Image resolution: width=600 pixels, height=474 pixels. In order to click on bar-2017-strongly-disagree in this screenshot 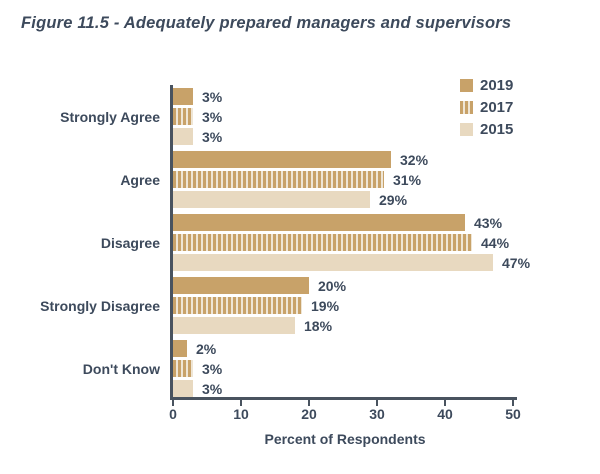, I will do `click(237, 305)`.